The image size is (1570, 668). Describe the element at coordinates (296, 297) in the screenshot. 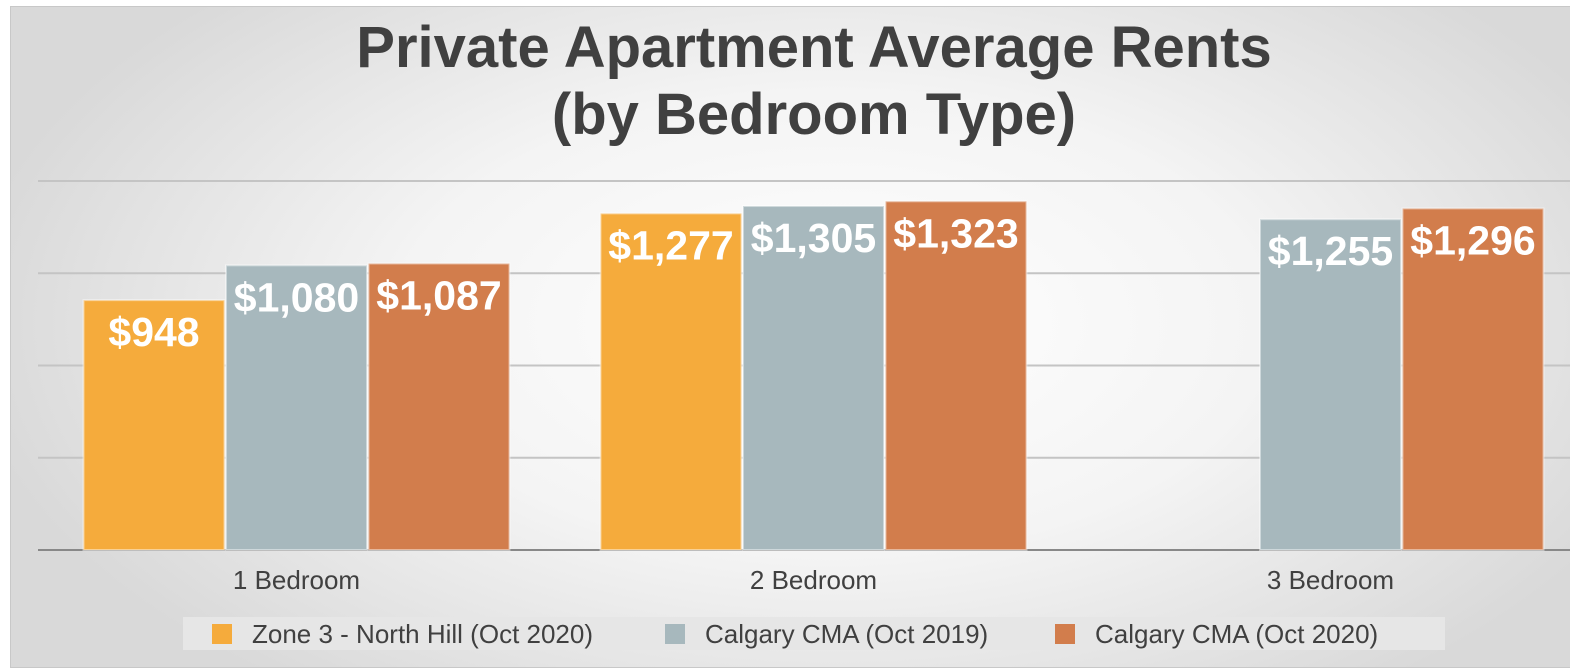

I see `data-label: $1,080` at that location.